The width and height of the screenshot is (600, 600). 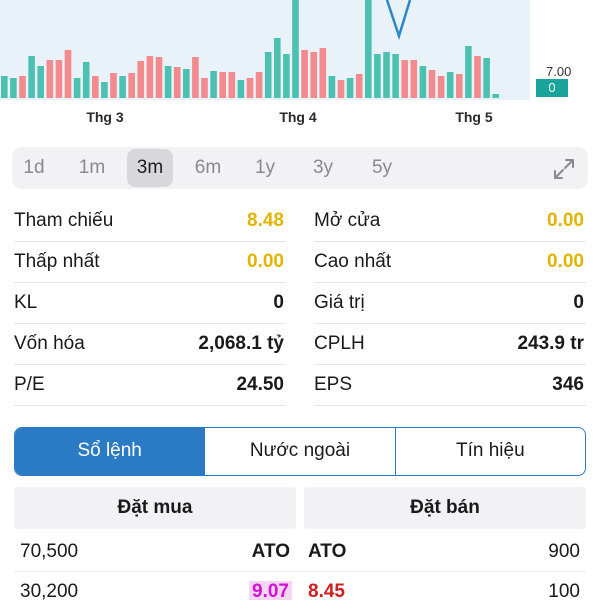 I want to click on period-3m: 3m, so click(x=150, y=168).